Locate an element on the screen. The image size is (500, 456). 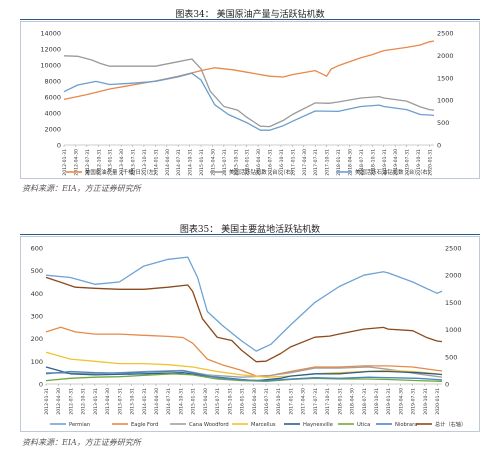
y-left-tick-label: 300 is located at coordinates (37, 317).